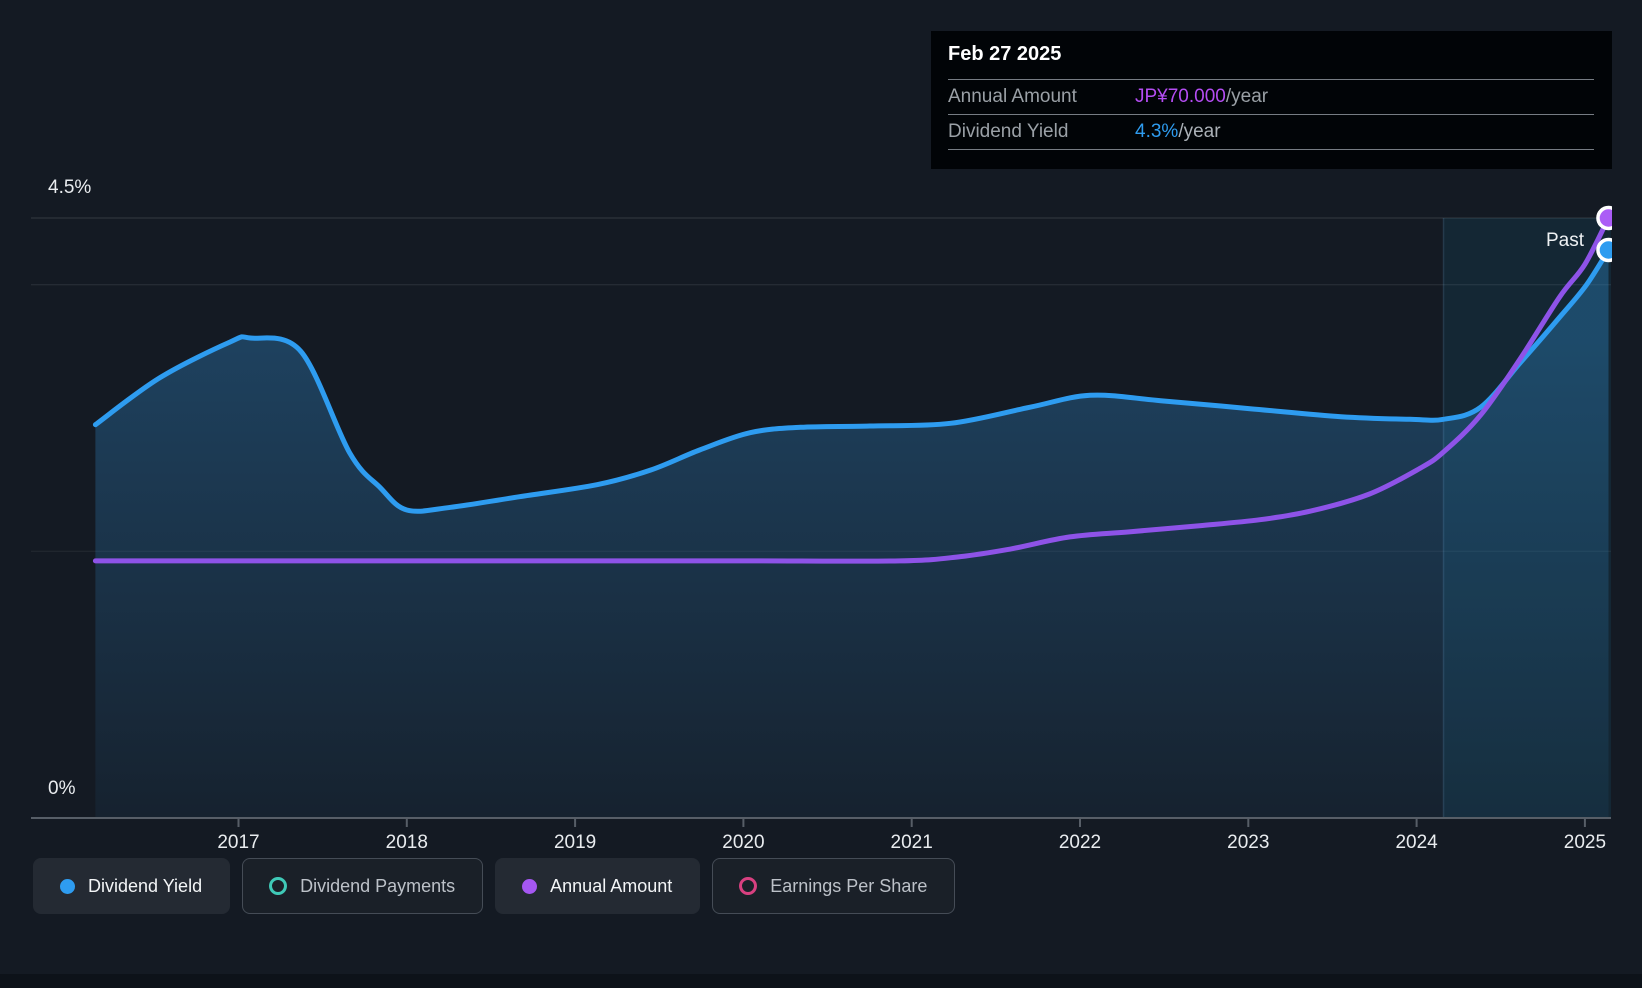  Describe the element at coordinates (1180, 96) in the screenshot. I see `tooltip-row-value: JP¥70.000` at that location.